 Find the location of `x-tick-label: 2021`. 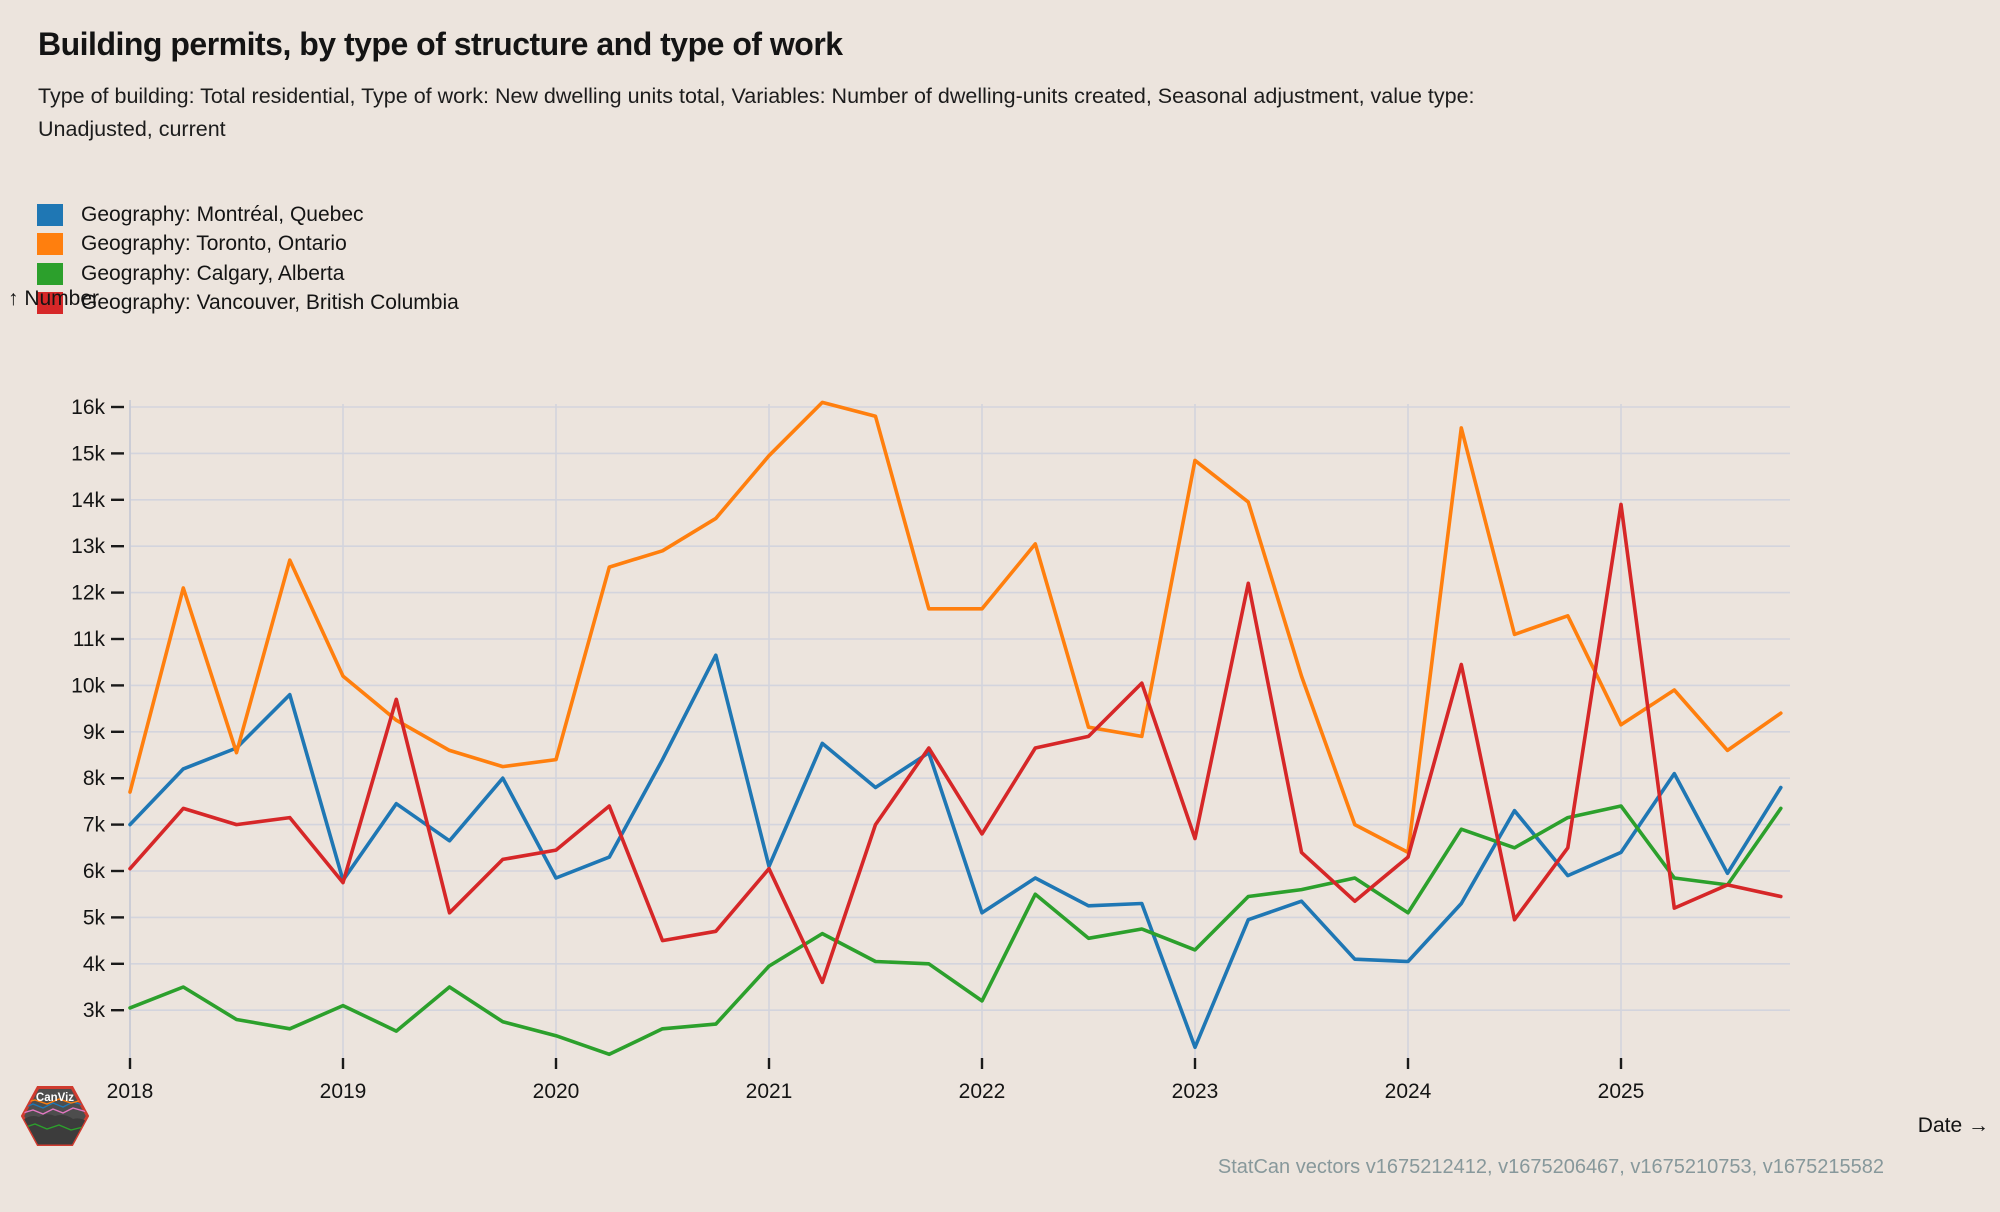

x-tick-label: 2021 is located at coordinates (769, 1091).